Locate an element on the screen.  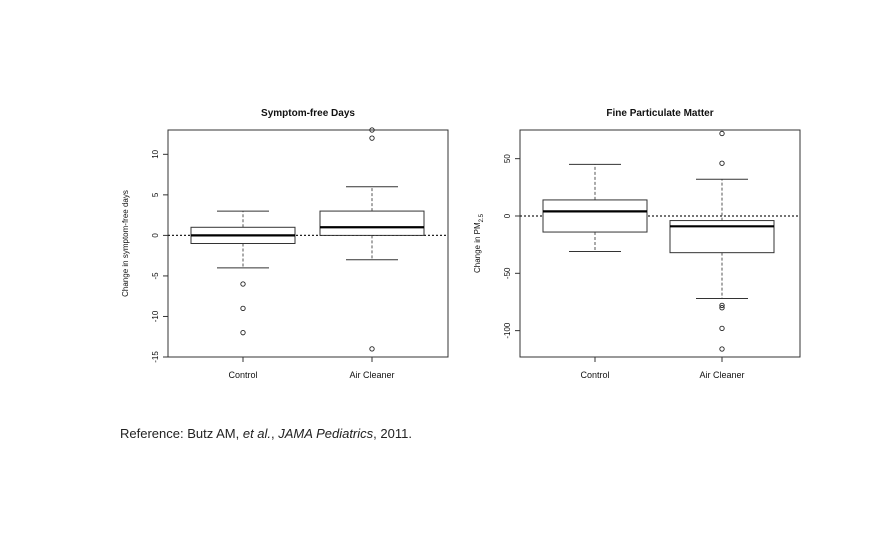
y-tick-label: 5 is located at coordinates (155, 194).